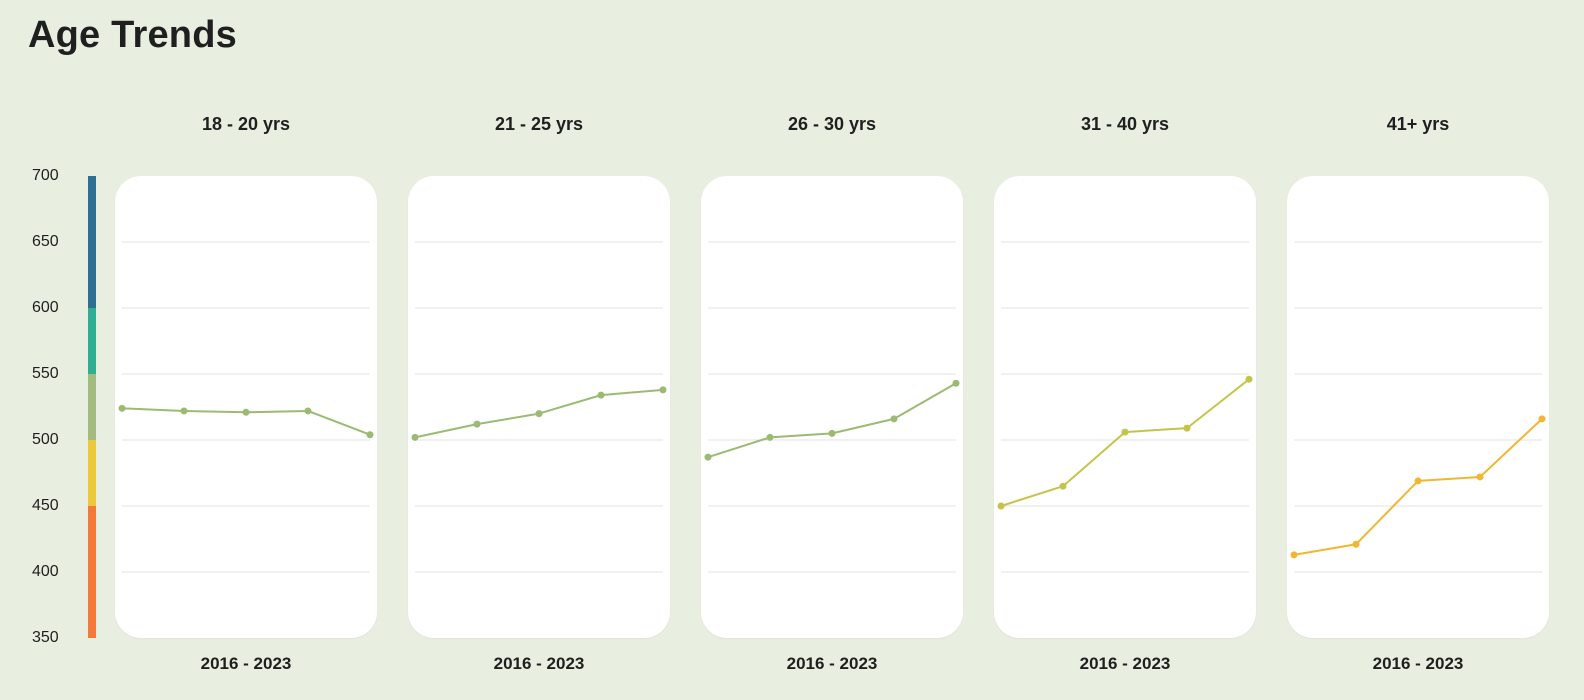  Describe the element at coordinates (45, 175) in the screenshot. I see `y-tick-label: 700` at that location.